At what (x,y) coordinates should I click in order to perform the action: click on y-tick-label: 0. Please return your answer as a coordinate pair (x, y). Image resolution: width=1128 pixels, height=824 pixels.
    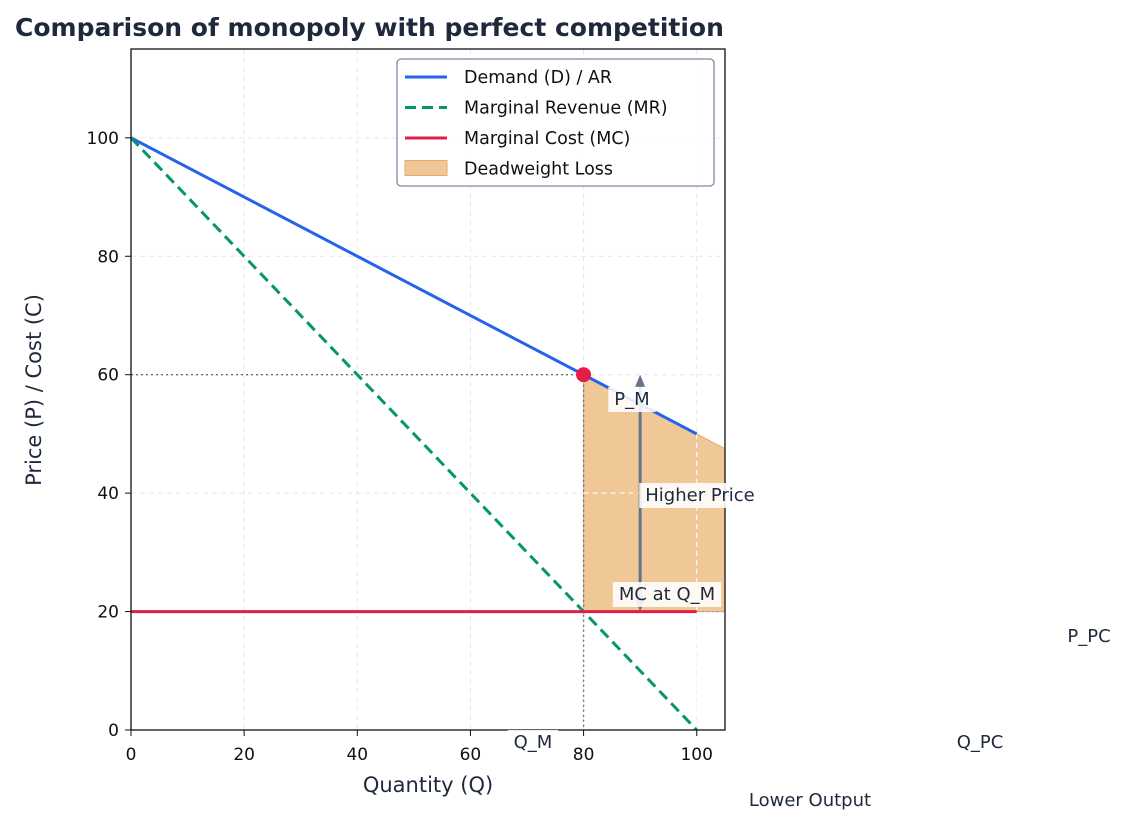
    Looking at the image, I should click on (113, 731).